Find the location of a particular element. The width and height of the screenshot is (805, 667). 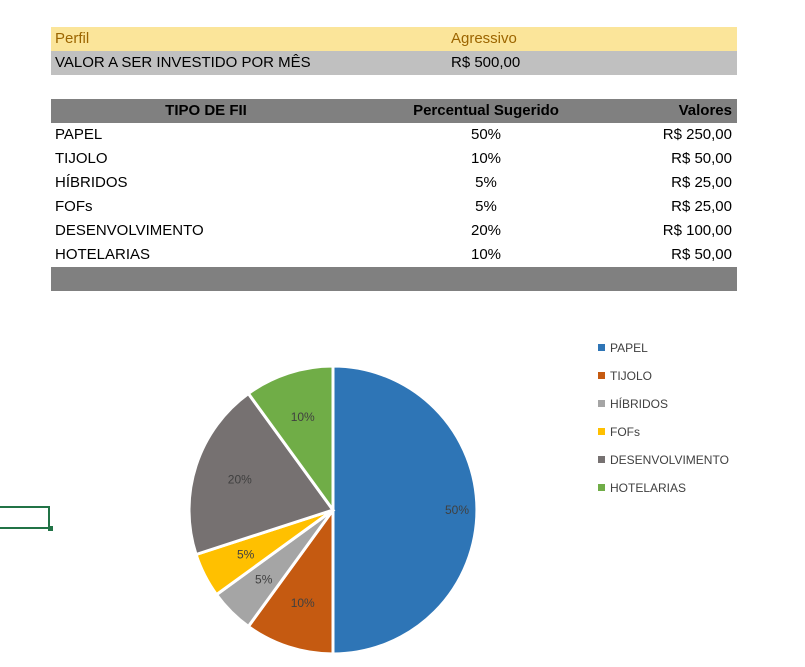

perfil-label: Perfil is located at coordinates (72, 38).